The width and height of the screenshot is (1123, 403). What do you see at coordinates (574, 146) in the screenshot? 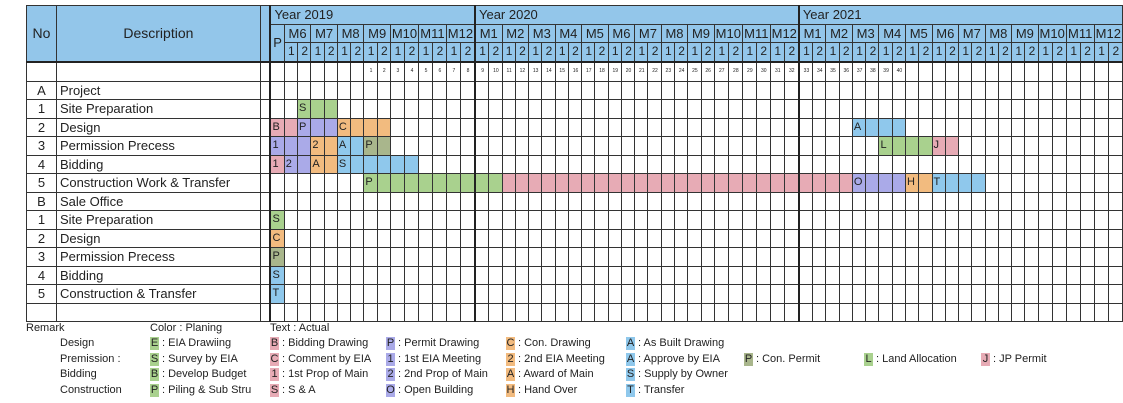
I see `table-row: 3 Permission Precess 1 2 A P L J` at bounding box center [574, 146].